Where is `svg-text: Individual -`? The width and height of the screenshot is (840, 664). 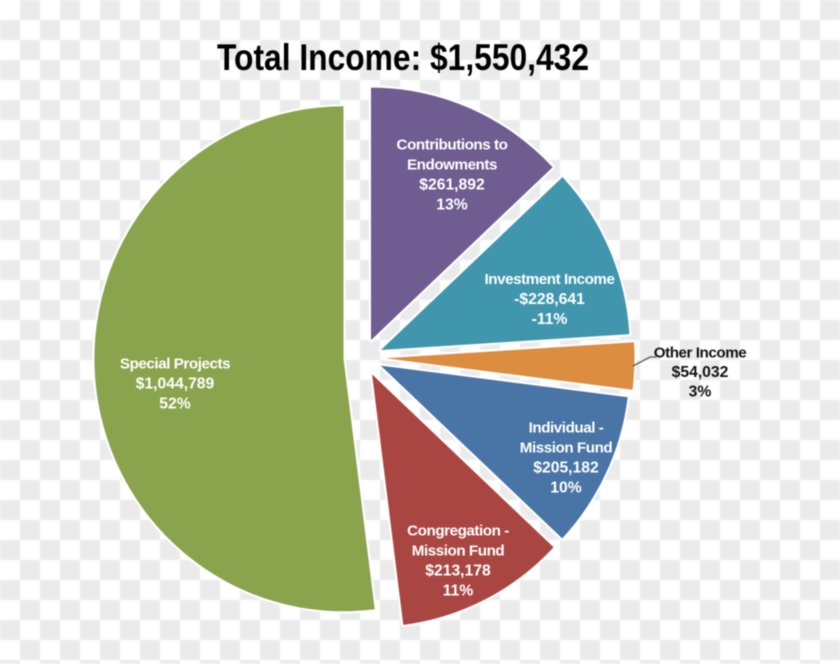
svg-text: Individual - is located at coordinates (566, 428).